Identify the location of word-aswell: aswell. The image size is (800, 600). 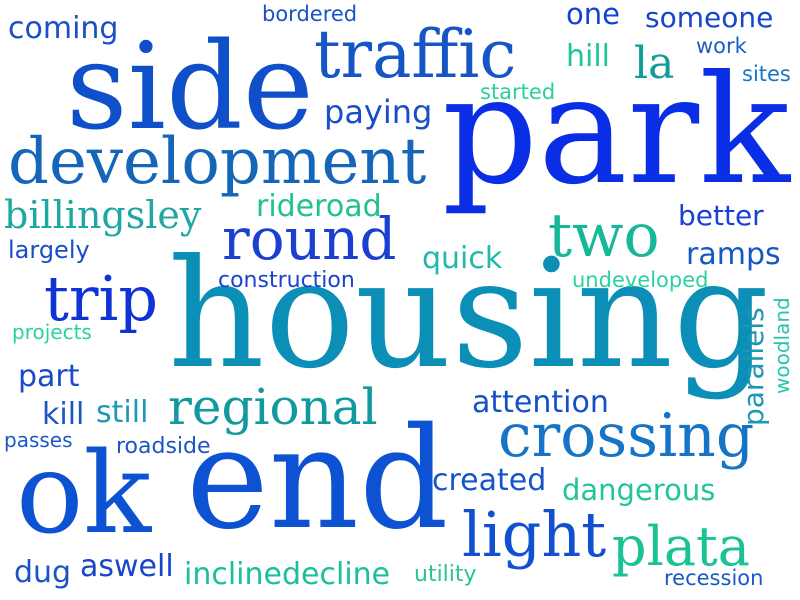
(127, 566).